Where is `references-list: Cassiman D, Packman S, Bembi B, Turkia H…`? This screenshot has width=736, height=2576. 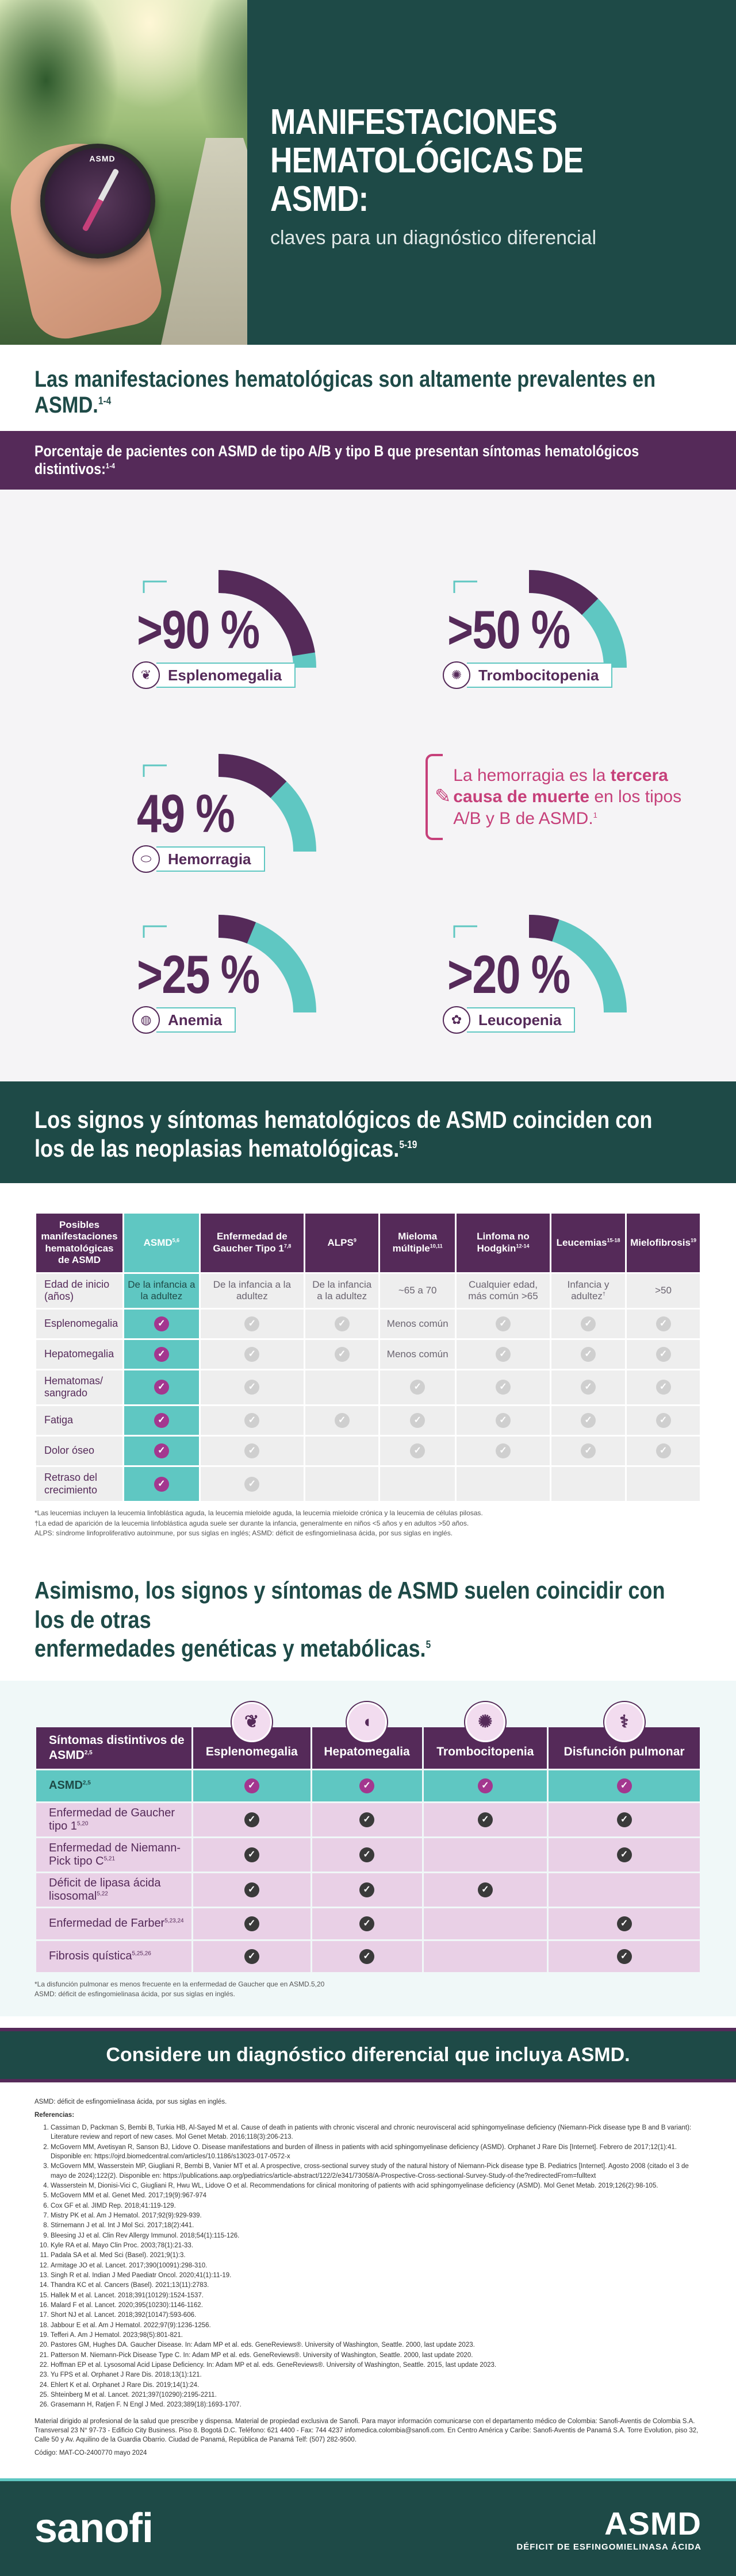 references-list: Cassiman D, Packman S, Bembi B, Turkia H… is located at coordinates (368, 2266).